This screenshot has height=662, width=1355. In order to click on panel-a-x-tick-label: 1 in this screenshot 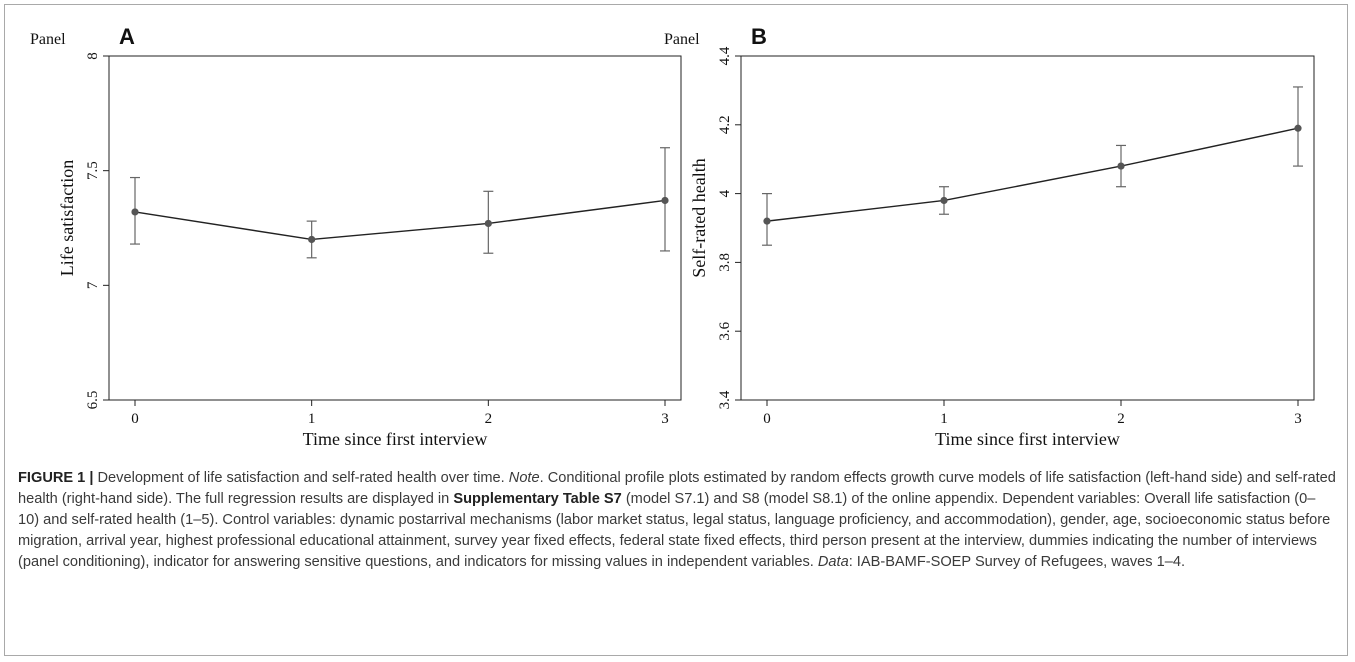, I will do `click(312, 419)`.